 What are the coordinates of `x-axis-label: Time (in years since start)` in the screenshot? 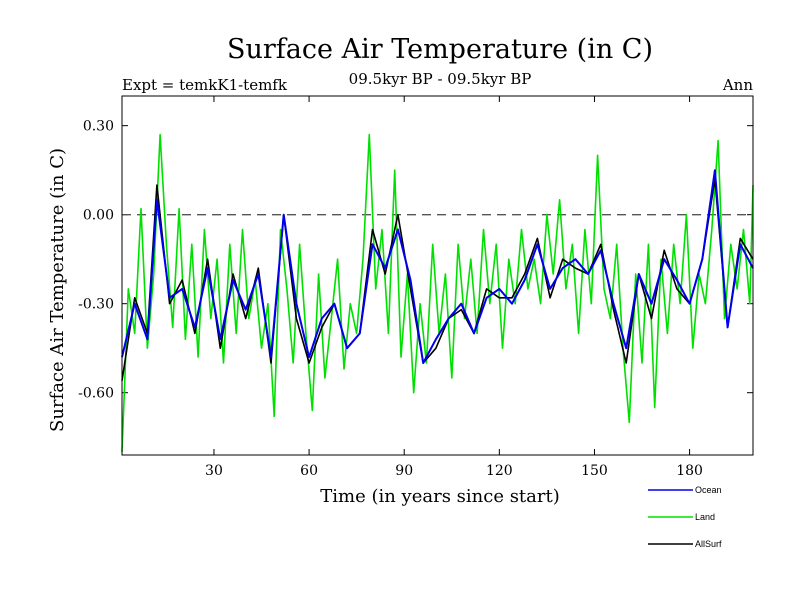 It's located at (440, 496).